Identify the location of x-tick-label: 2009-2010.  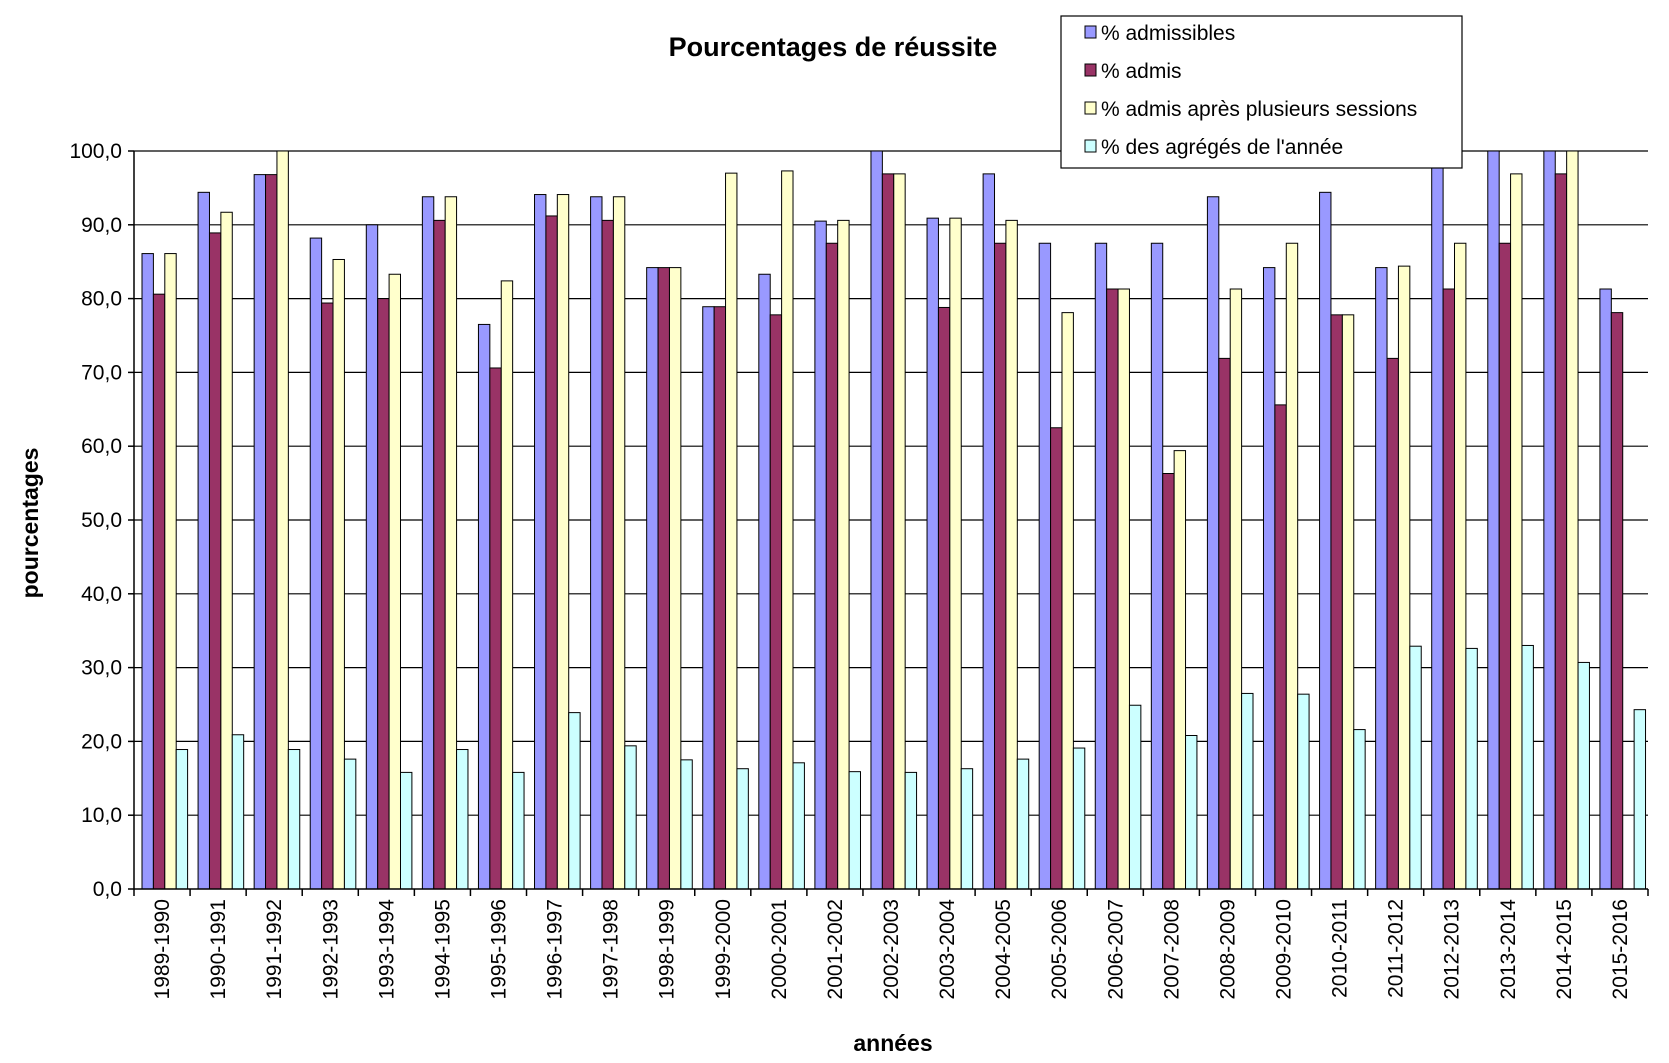
(1284, 949).